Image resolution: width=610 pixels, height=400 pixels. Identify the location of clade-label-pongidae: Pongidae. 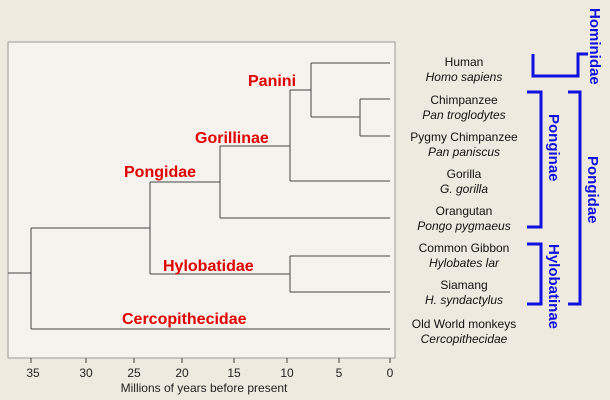
(160, 172).